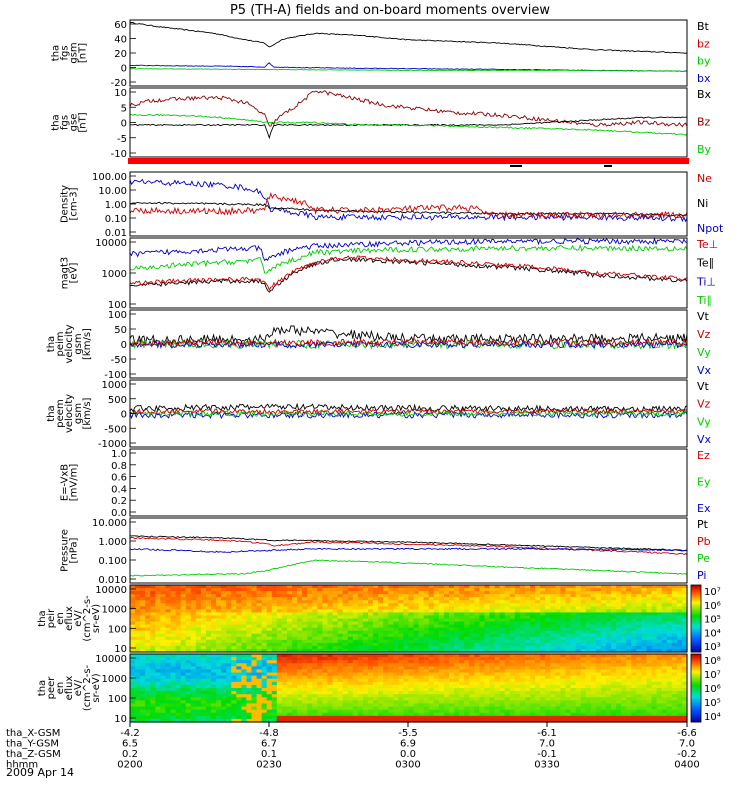 This screenshot has width=750, height=800. I want to click on ytick-label: 0.0, so click(119, 513).